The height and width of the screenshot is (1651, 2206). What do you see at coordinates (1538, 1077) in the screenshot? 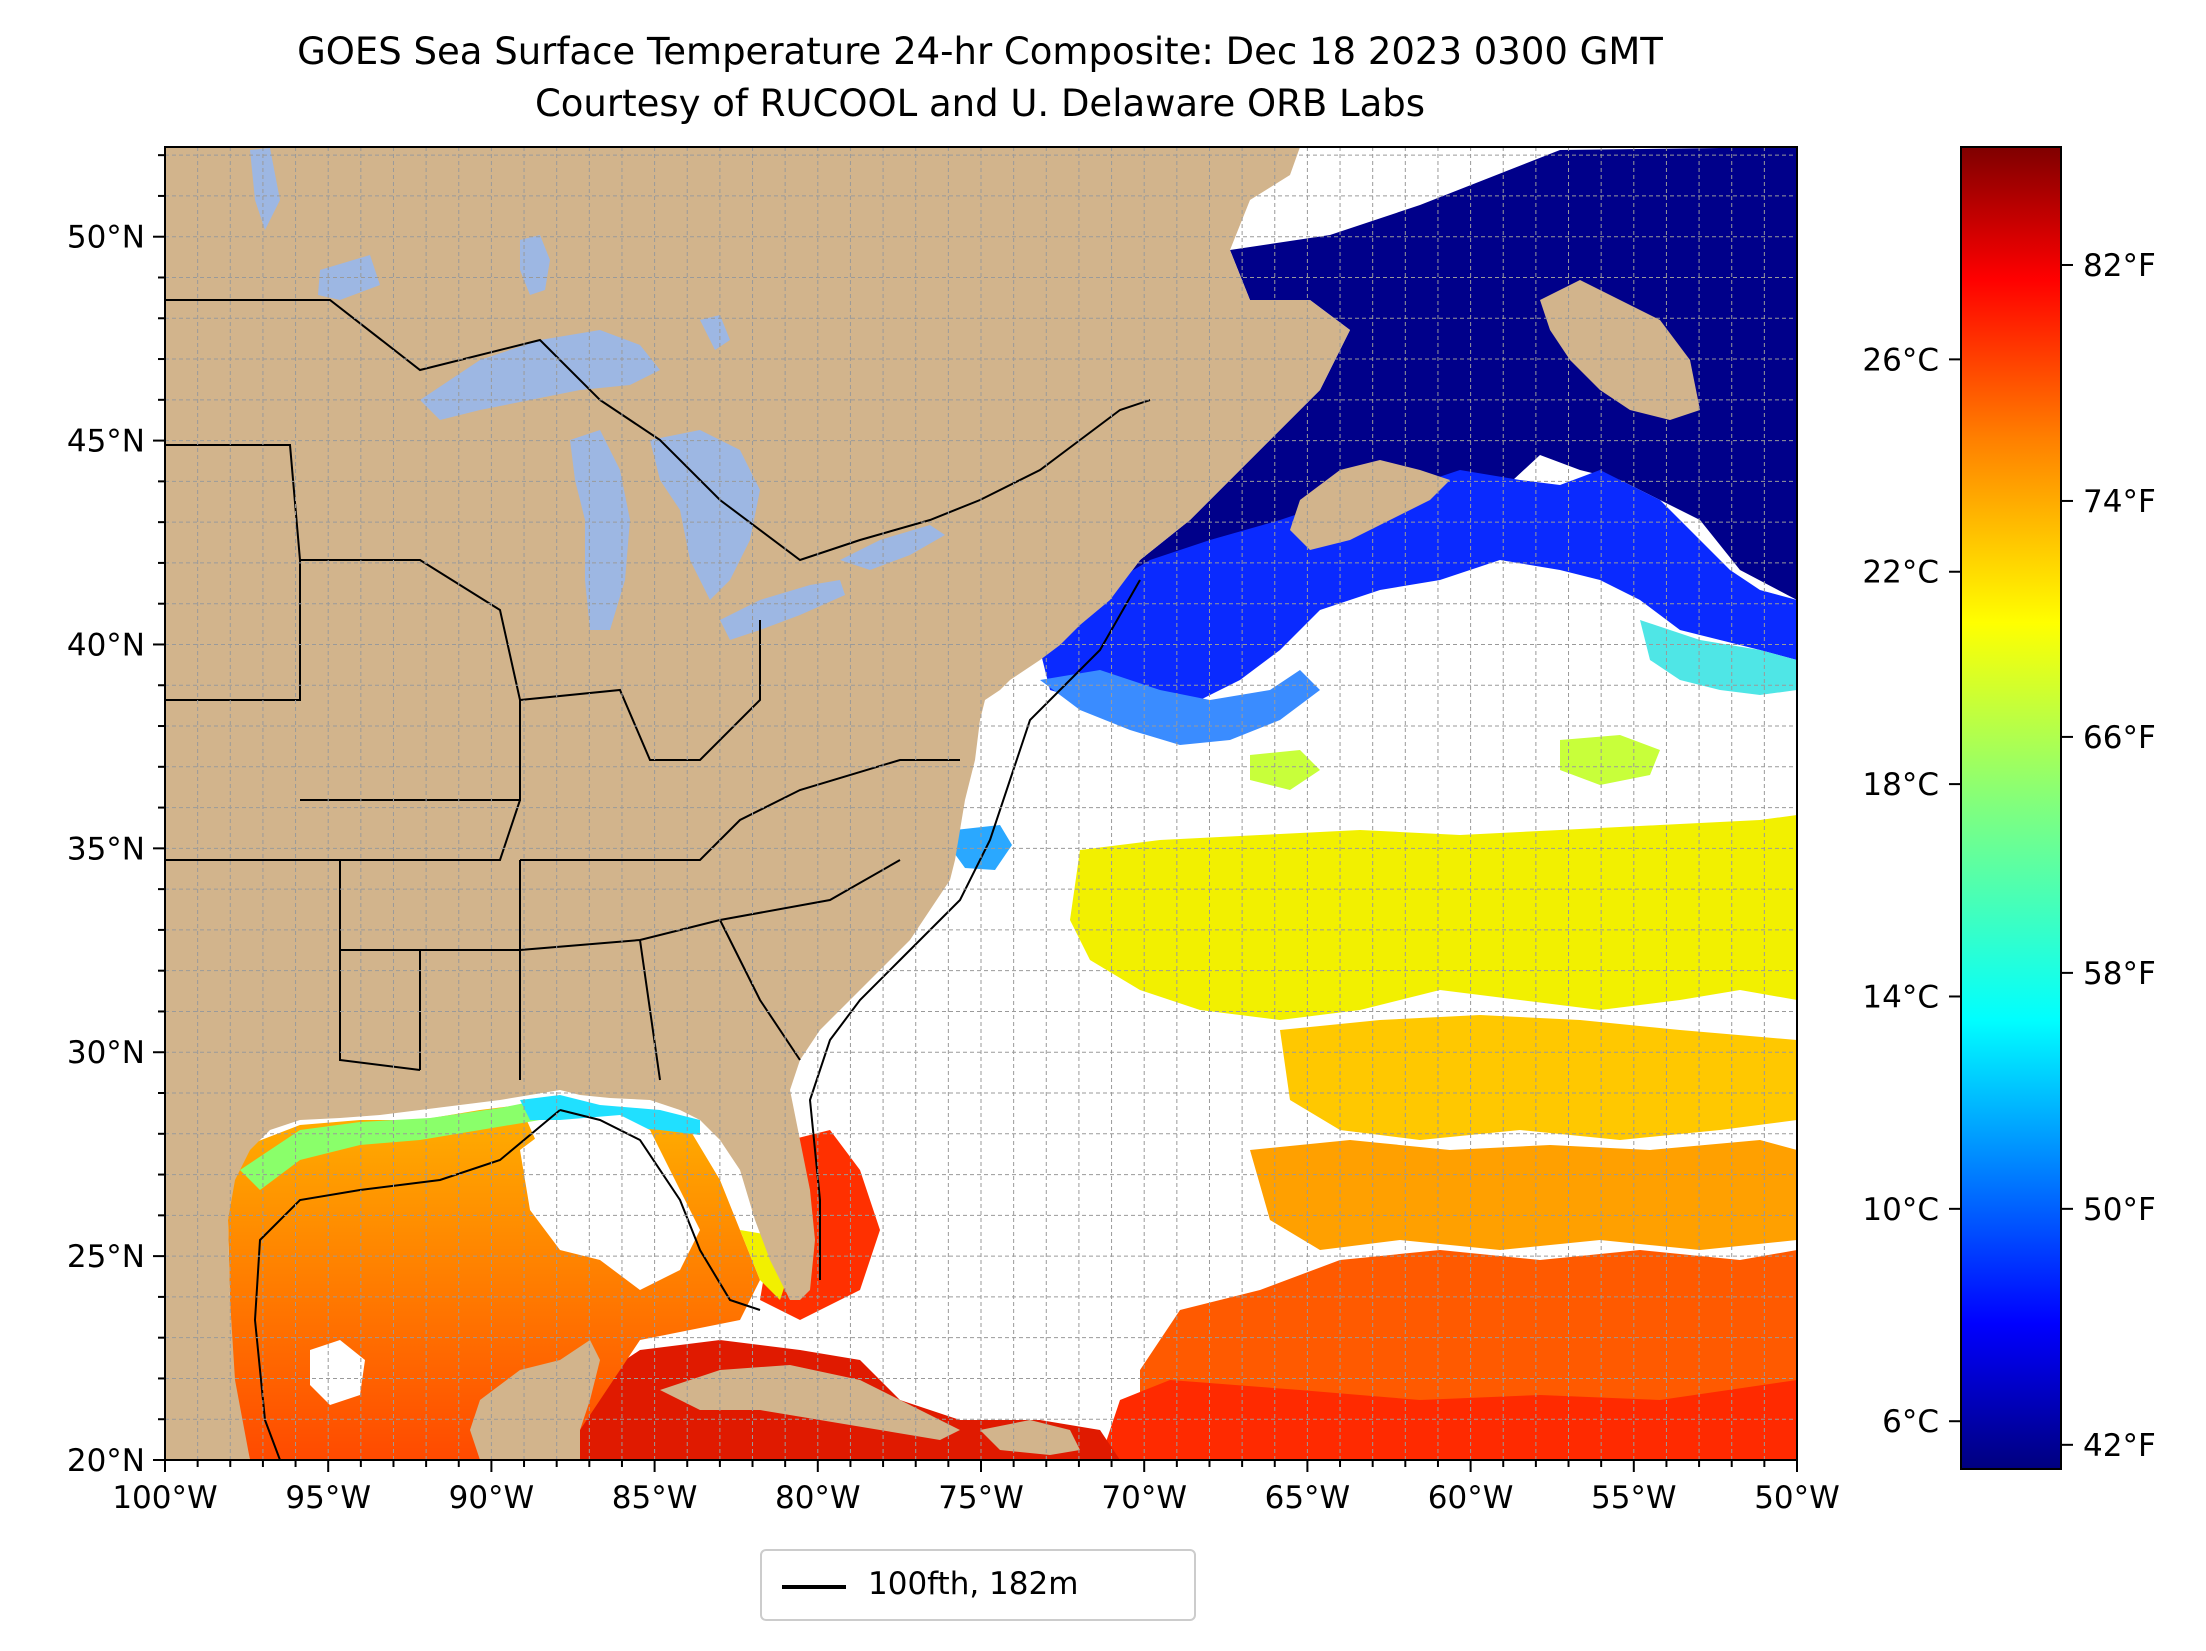
I see `sst-yellow-orange-band` at bounding box center [1538, 1077].